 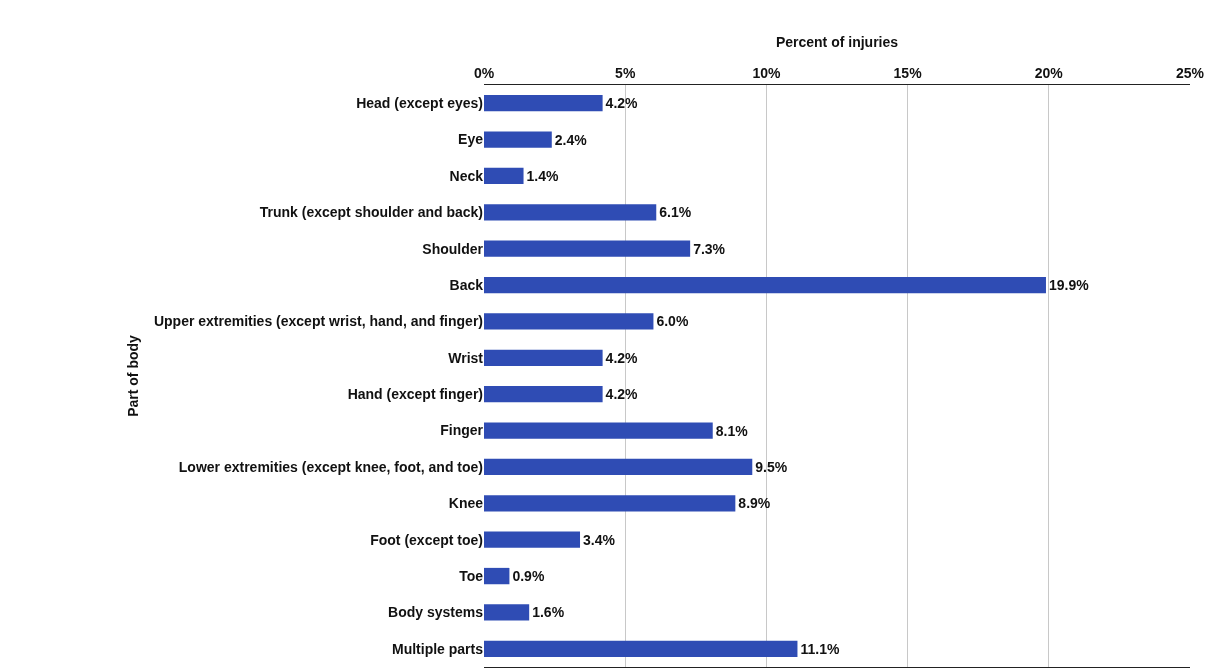 What do you see at coordinates (415, 394) in the screenshot?
I see `y-tick-label: Hand (except finger)` at bounding box center [415, 394].